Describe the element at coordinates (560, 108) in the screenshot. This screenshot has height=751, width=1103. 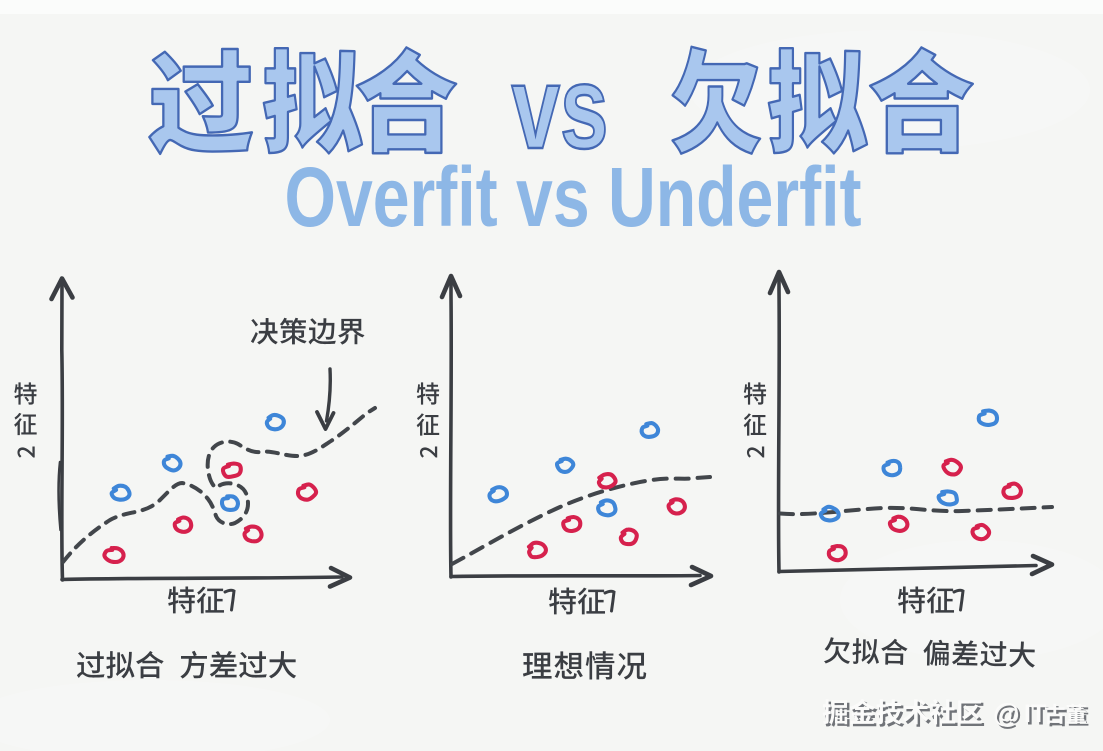
I see `svg-text: vs` at that location.